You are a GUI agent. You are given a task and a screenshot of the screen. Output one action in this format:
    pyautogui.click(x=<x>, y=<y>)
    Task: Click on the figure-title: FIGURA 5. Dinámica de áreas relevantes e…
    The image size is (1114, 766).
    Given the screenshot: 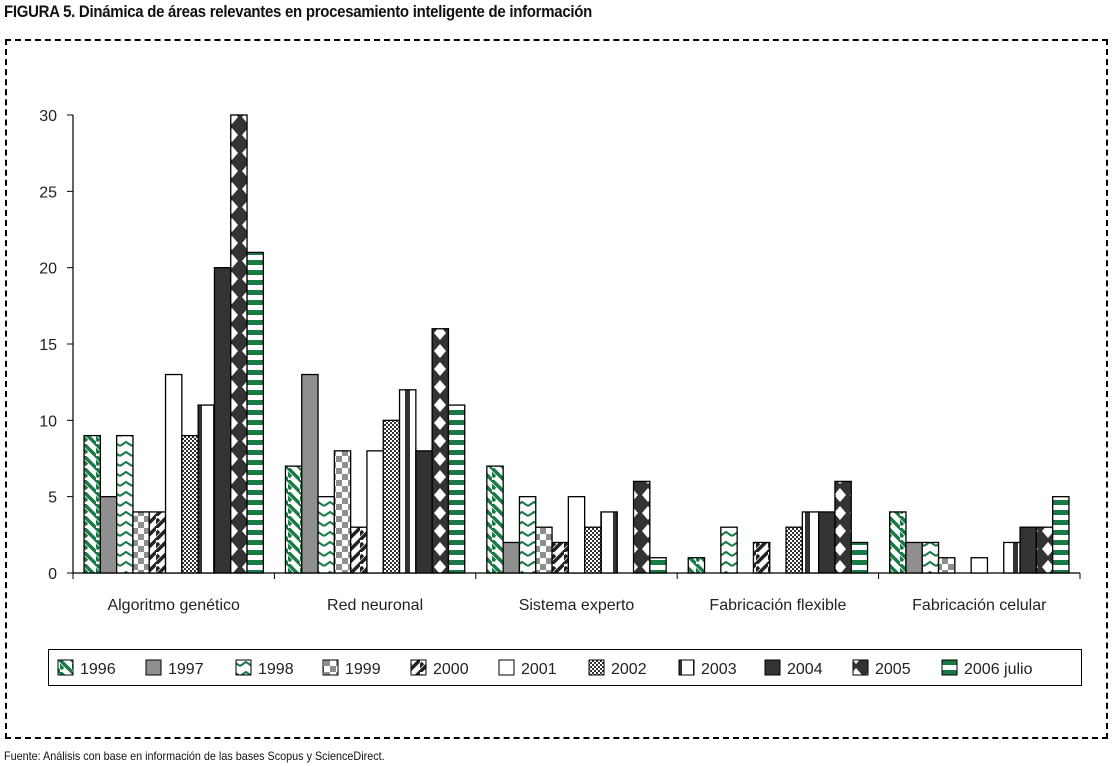 What is the action you would take?
    pyautogui.click(x=298, y=11)
    